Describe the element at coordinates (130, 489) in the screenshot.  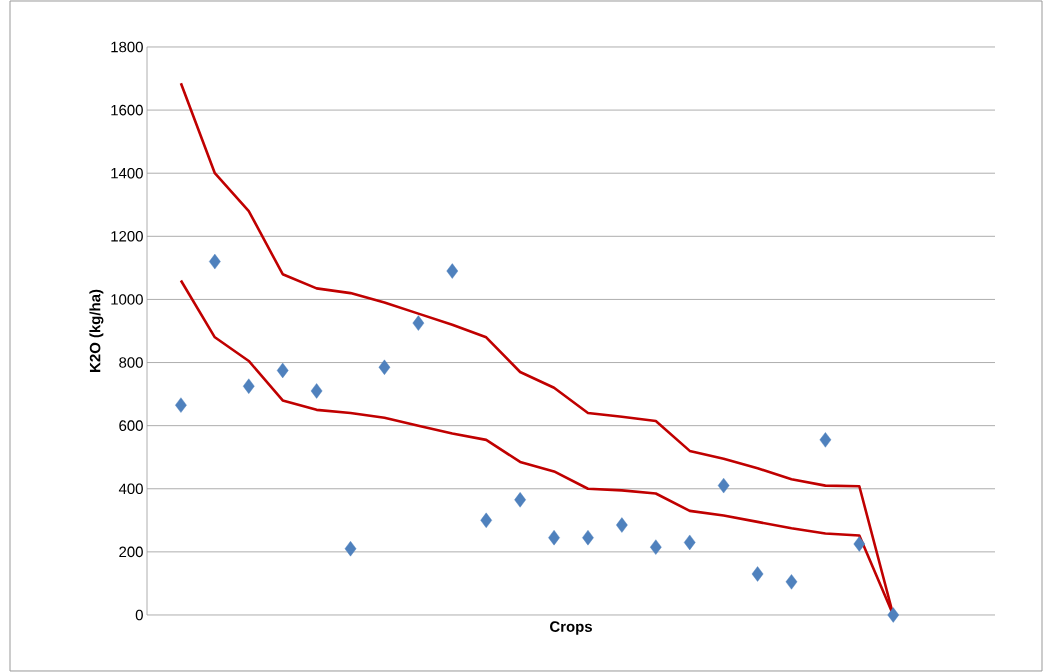
I see `y-tick-label: 400` at that location.